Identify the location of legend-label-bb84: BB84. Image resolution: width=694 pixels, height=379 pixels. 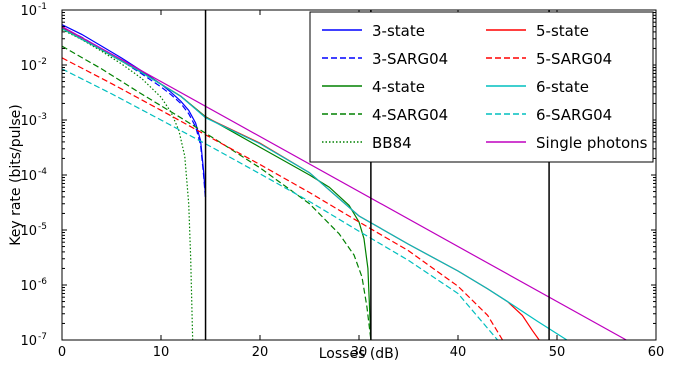
(392, 143).